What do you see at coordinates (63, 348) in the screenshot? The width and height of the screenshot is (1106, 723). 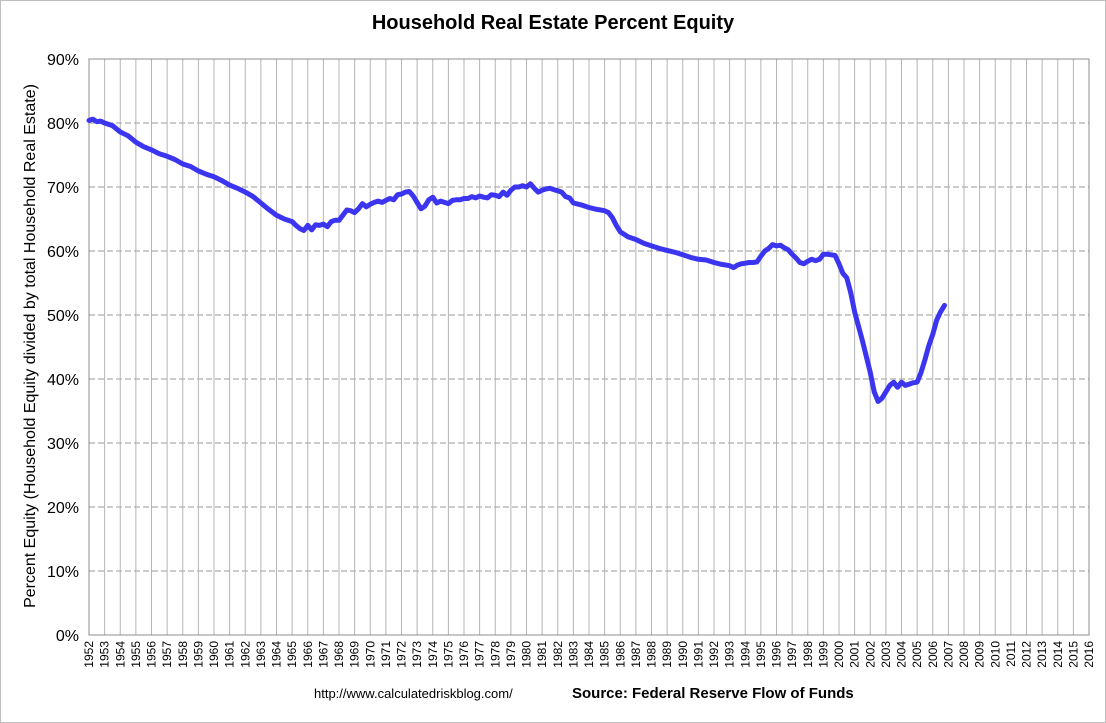 I see `y-tick-labels: 0% 10% 20% 30% 40% 50% 60% 70% 80% 90%` at bounding box center [63, 348].